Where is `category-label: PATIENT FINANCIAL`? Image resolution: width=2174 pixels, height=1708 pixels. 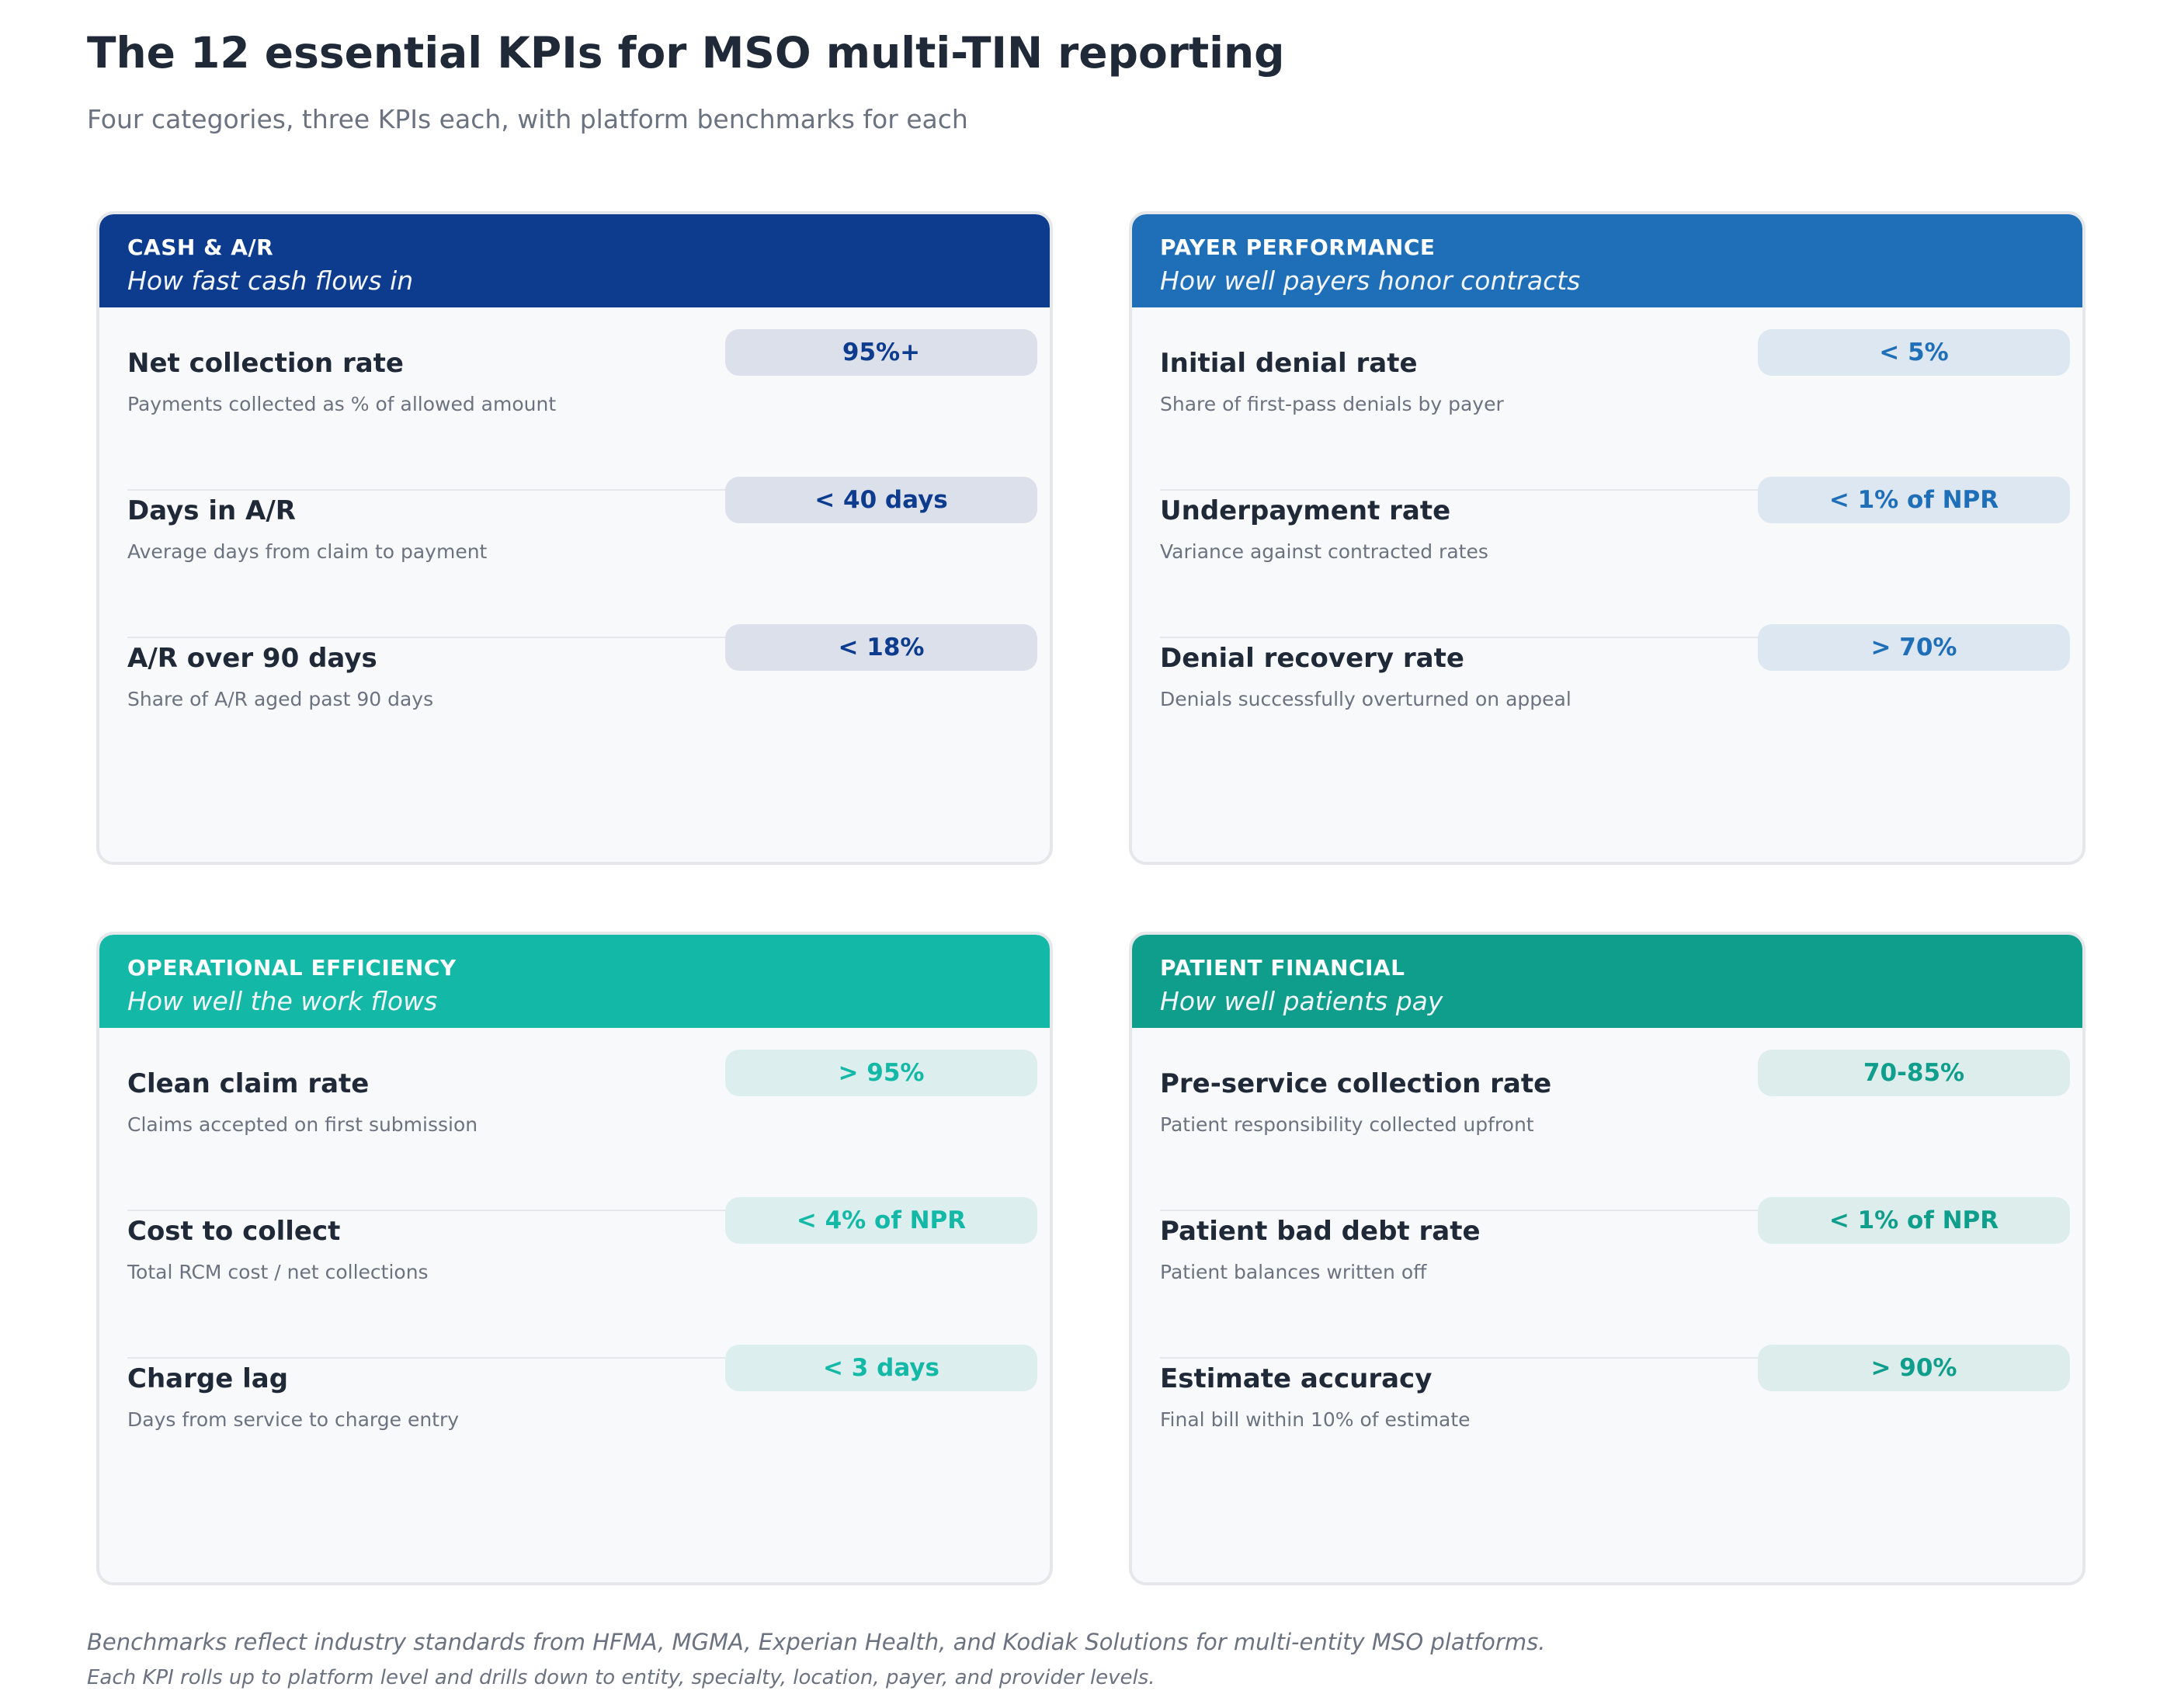 category-label: PATIENT FINANCIAL is located at coordinates (1283, 968).